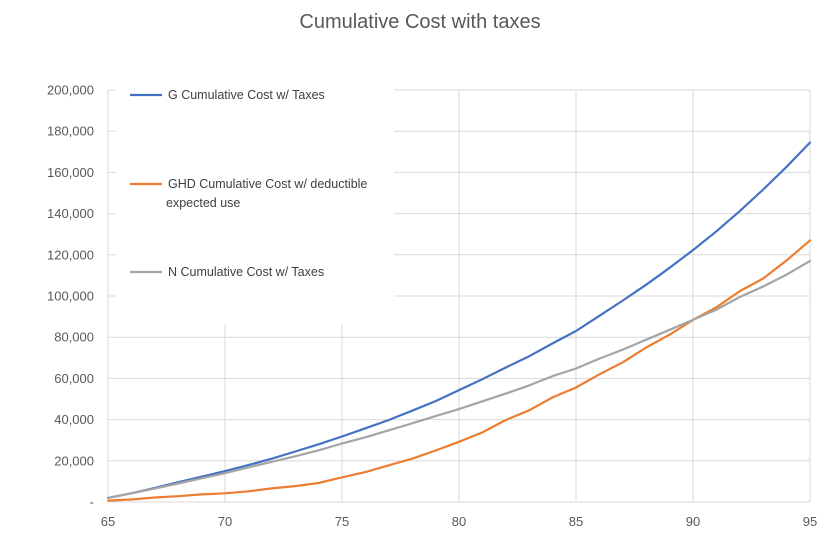 This screenshot has height=544, width=830. Describe the element at coordinates (70, 90) in the screenshot. I see `y-tick-label: 200,000` at that location.